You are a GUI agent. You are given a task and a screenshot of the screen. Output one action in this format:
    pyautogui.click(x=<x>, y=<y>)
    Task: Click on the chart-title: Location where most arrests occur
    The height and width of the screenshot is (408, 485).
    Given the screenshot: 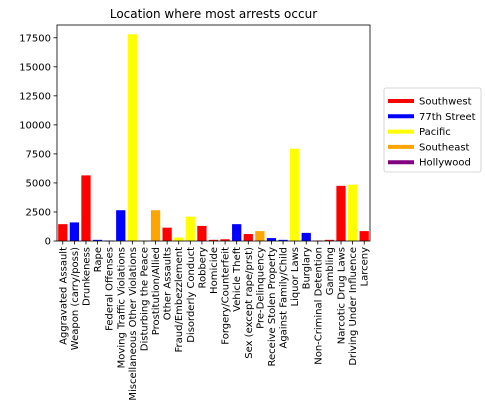 What is the action you would take?
    pyautogui.click(x=213, y=14)
    